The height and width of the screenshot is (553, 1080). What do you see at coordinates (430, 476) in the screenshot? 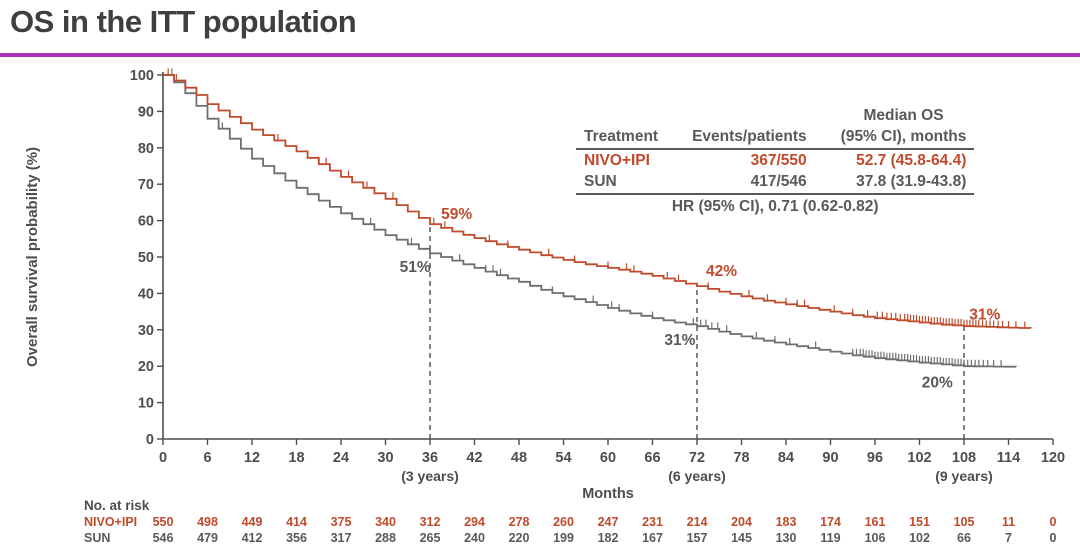
I see `x-milestone-label: (3 years)` at bounding box center [430, 476].